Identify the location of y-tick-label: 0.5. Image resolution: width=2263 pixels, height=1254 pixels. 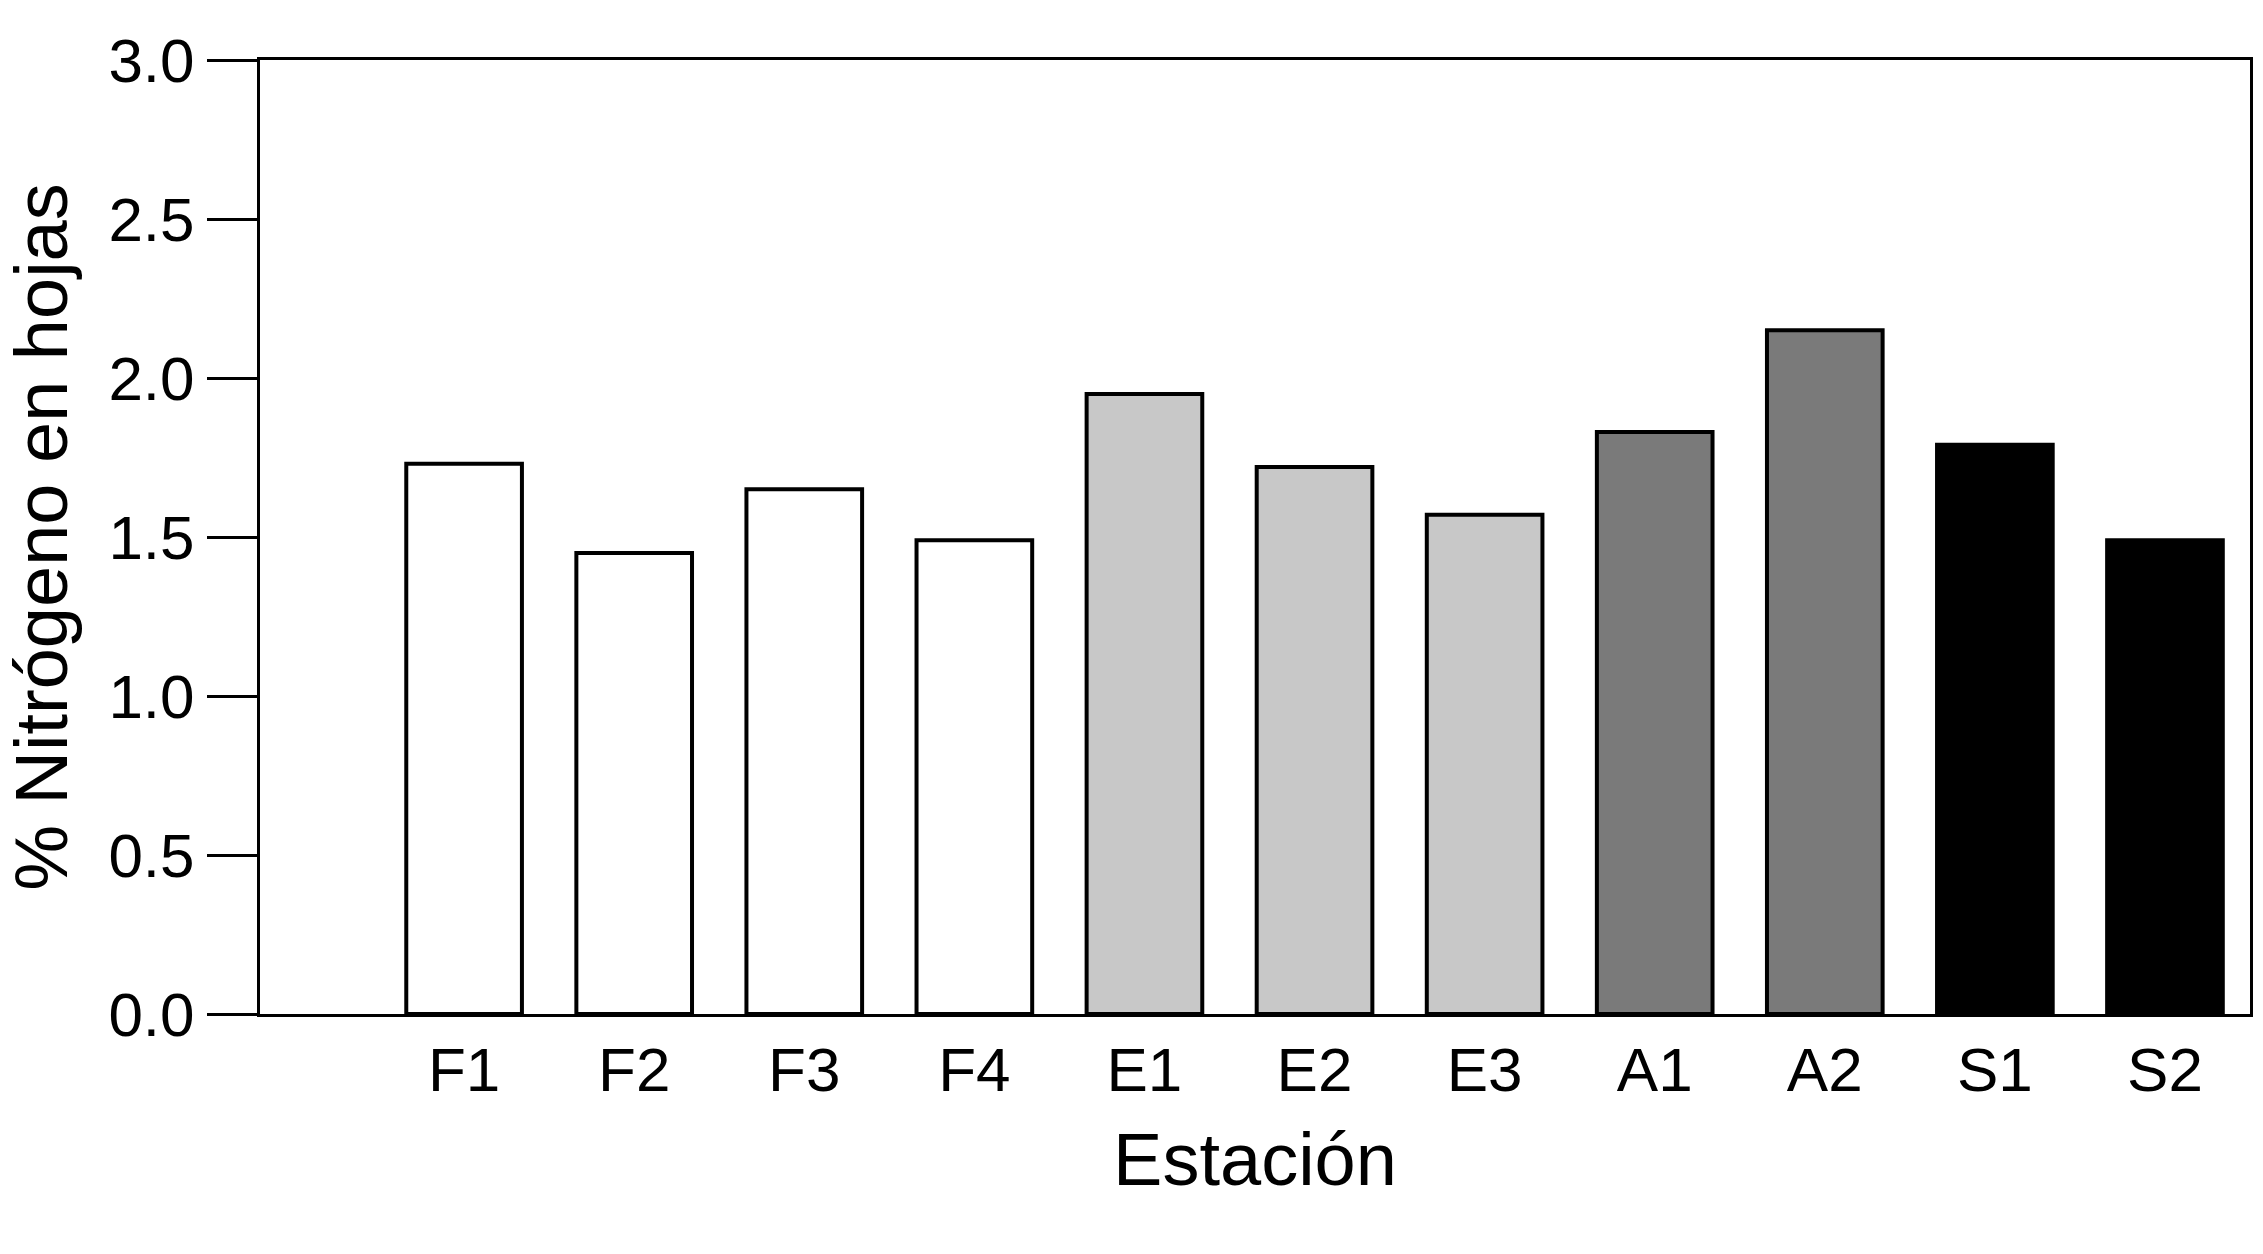
(151, 855).